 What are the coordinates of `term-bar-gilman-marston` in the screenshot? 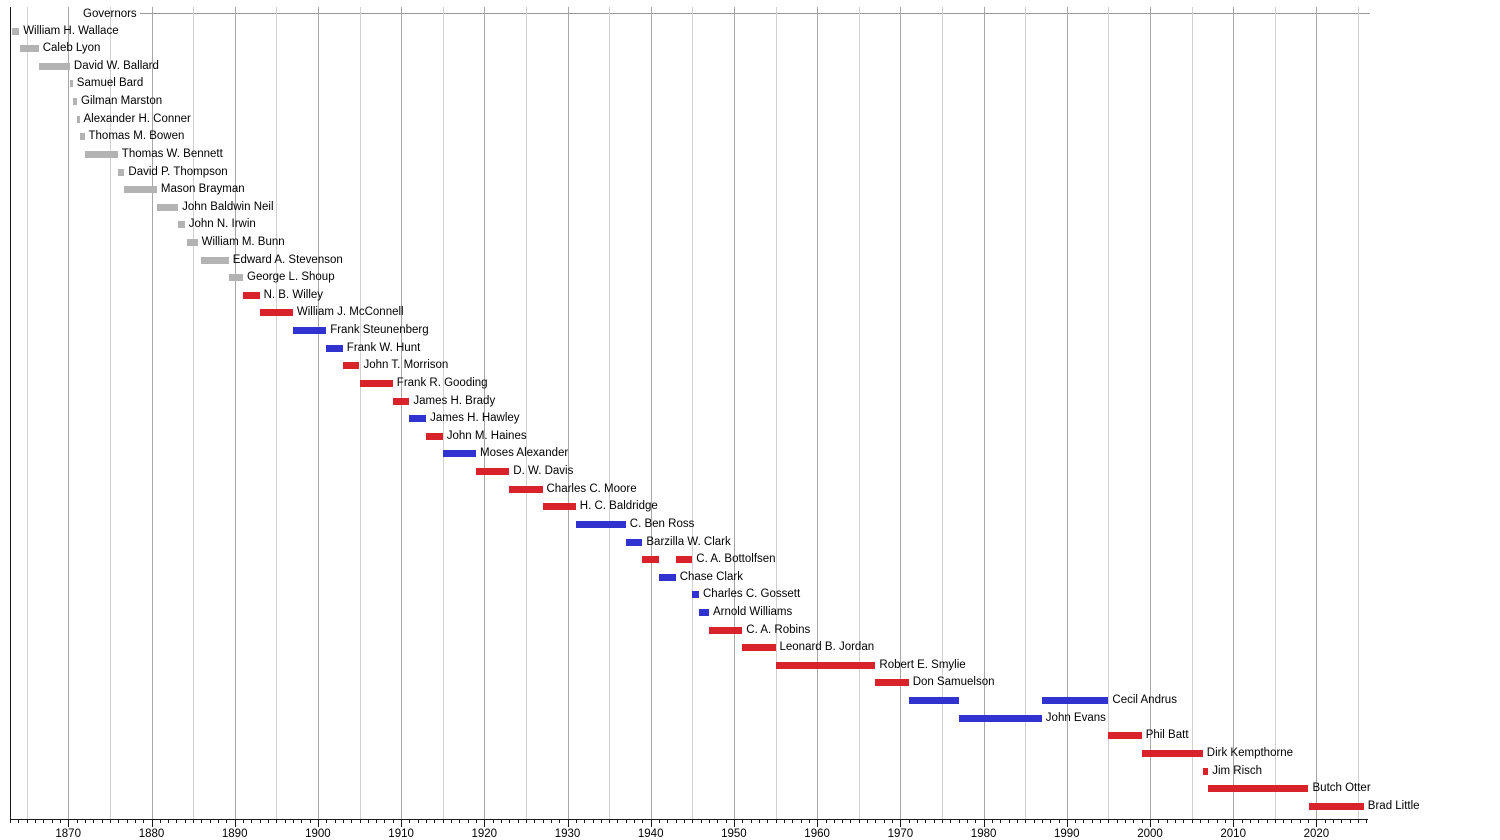 It's located at (74, 101).